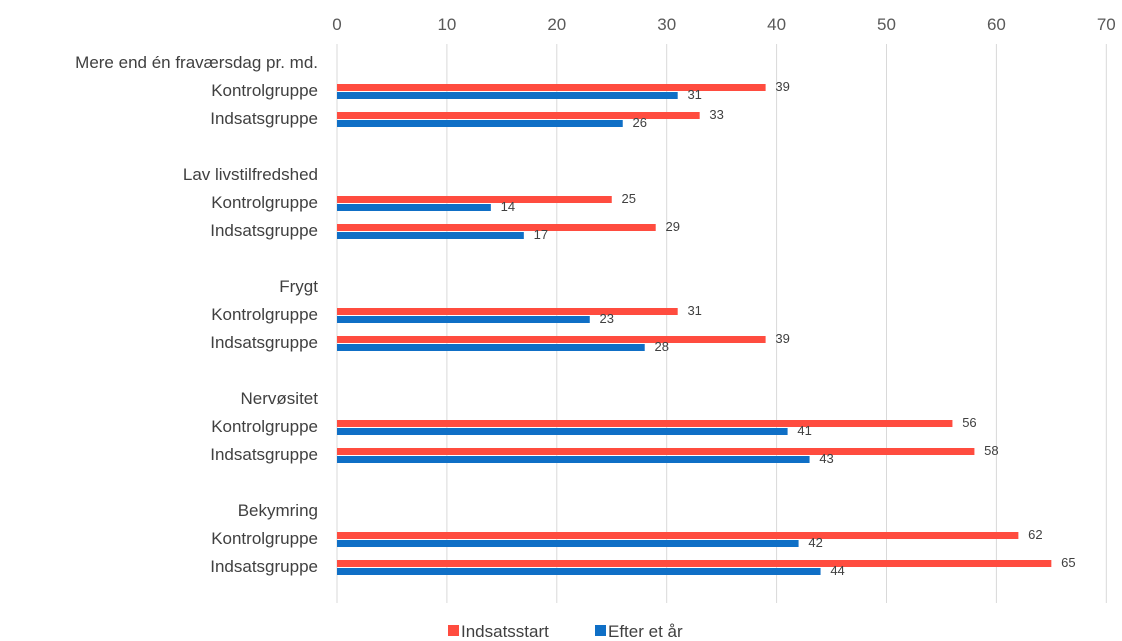 The image size is (1122, 641). I want to click on group-label: Frygt, so click(298, 286).